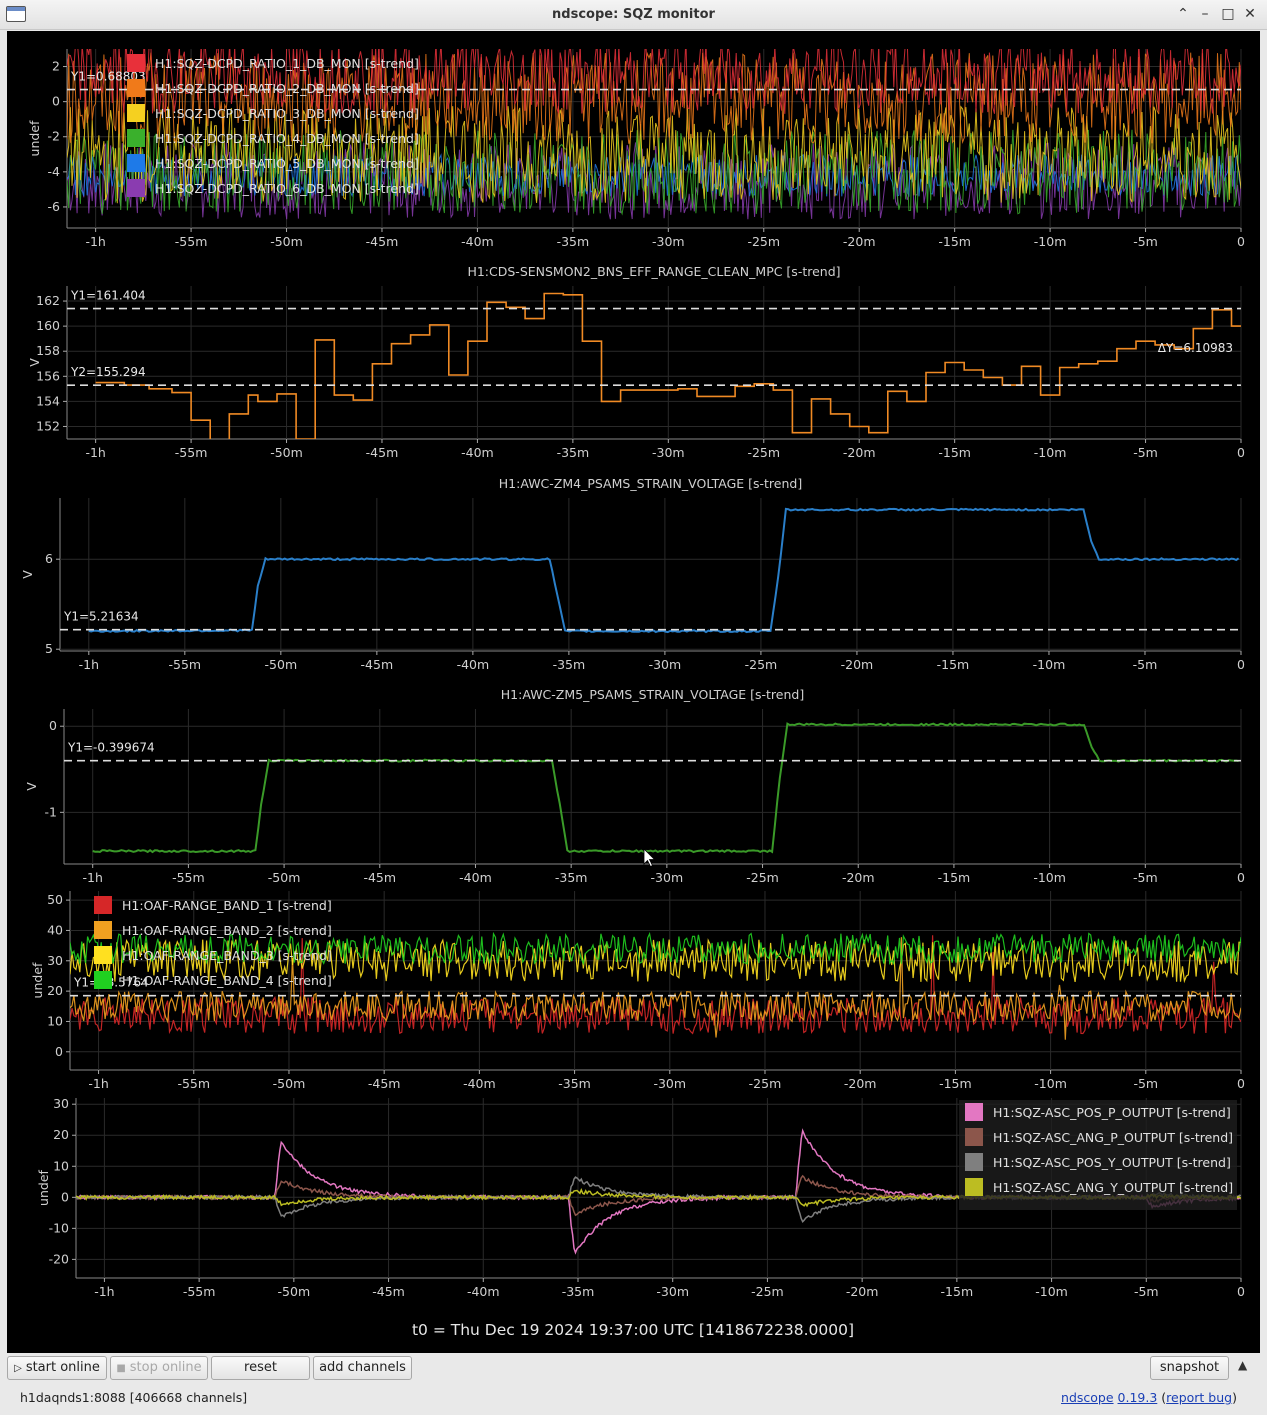 The width and height of the screenshot is (1267, 1415). I want to click on y-tick-label: -10, so click(59, 1227).